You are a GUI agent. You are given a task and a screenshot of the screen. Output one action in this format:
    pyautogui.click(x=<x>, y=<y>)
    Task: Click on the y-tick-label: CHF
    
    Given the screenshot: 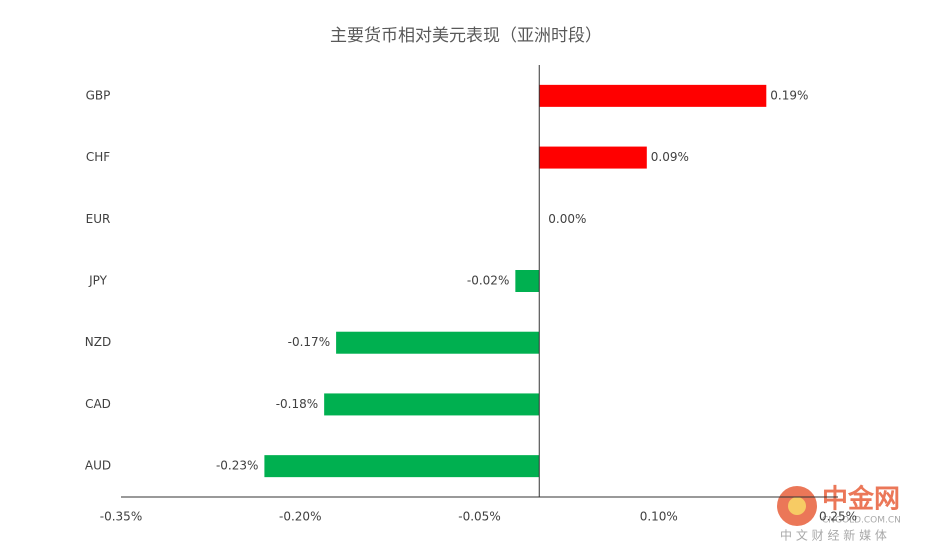 What is the action you would take?
    pyautogui.click(x=98, y=157)
    